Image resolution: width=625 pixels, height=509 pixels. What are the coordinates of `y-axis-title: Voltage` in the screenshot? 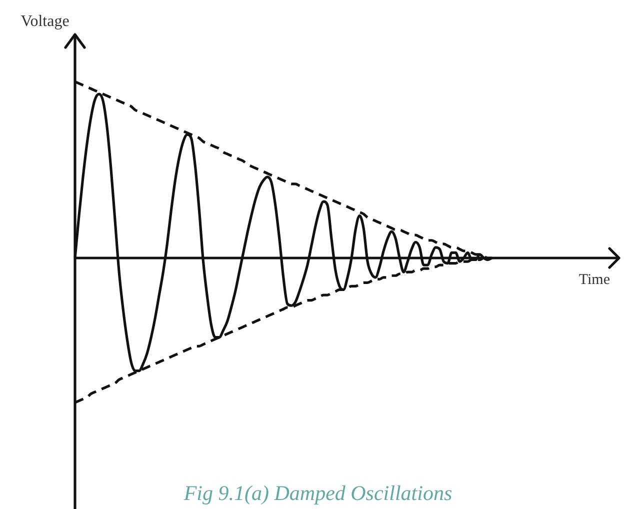 It's located at (45, 21).